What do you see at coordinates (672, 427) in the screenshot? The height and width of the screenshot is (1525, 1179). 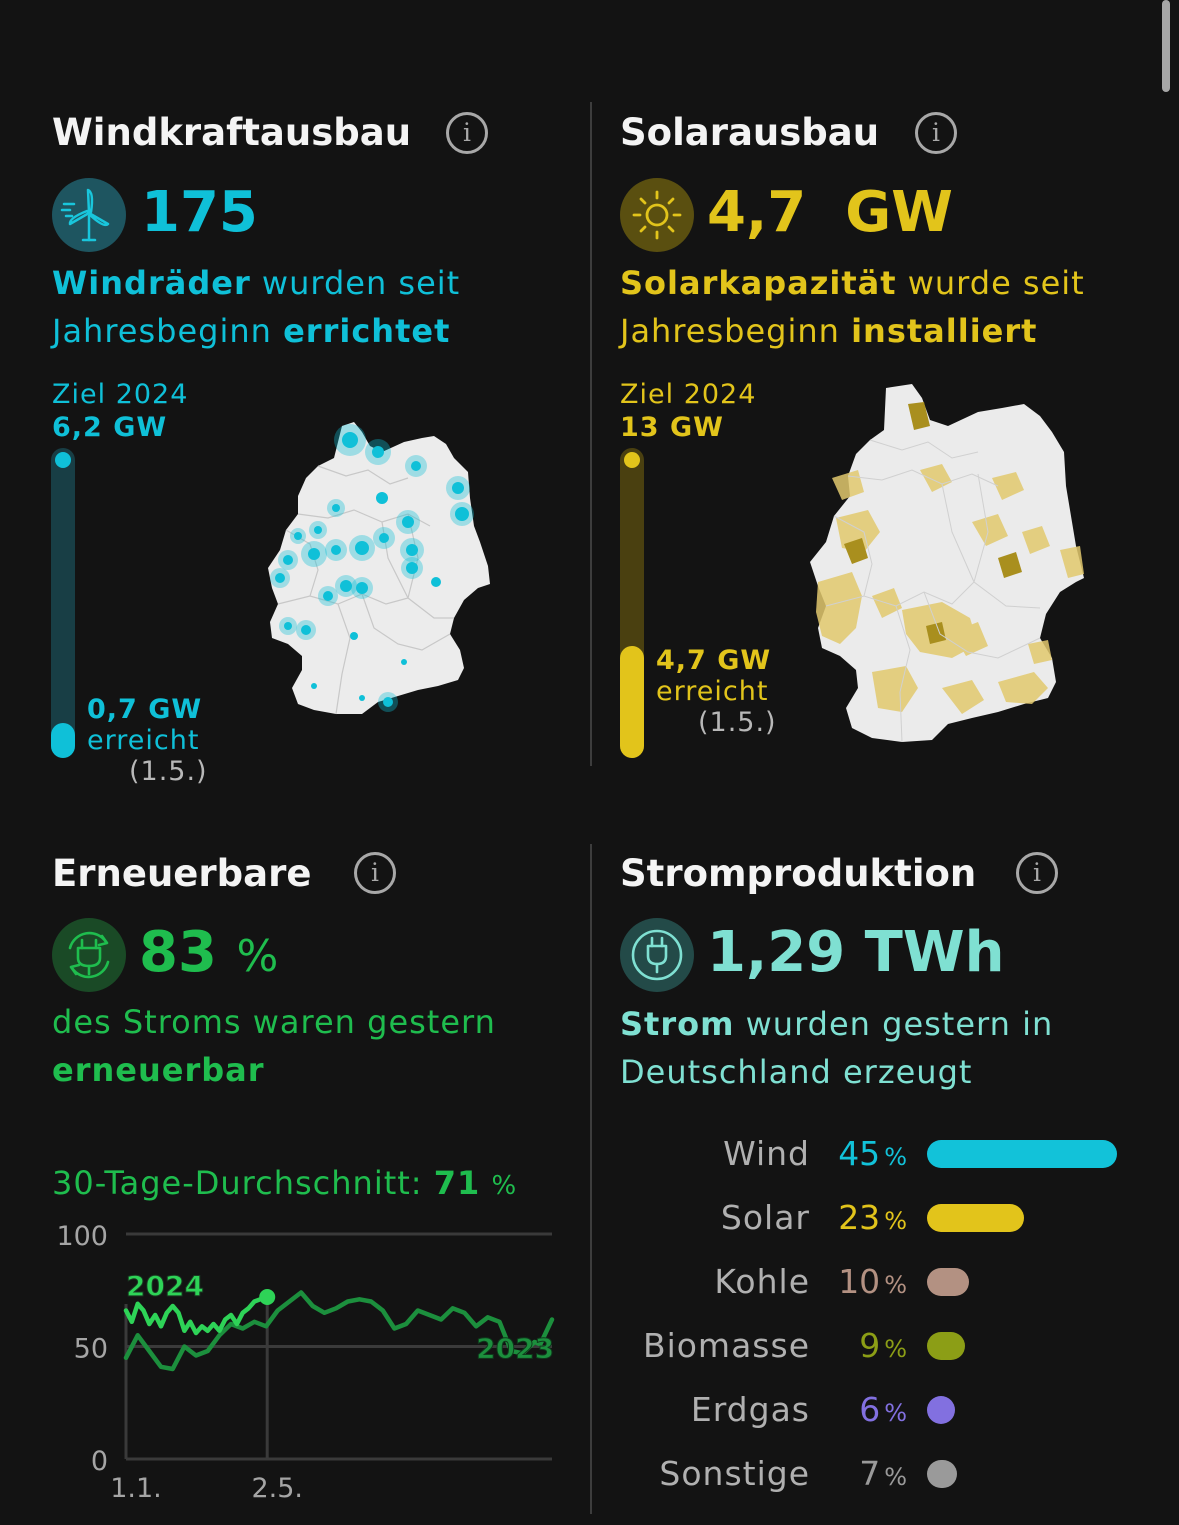 I see `solar-goal-value: 13 GW` at bounding box center [672, 427].